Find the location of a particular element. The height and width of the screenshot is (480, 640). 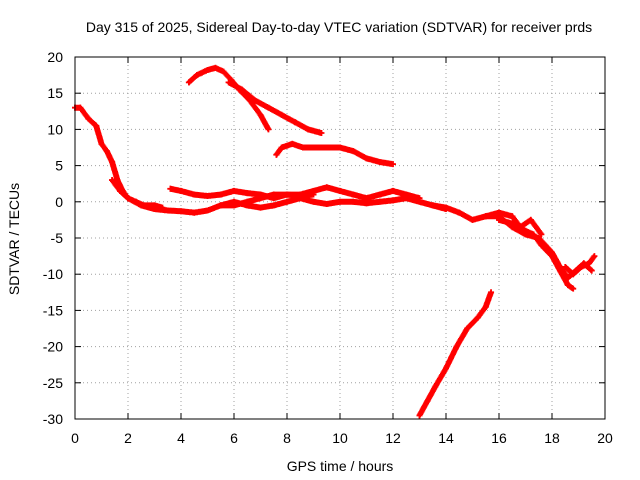

x-tick-label: 10 is located at coordinates (340, 438).